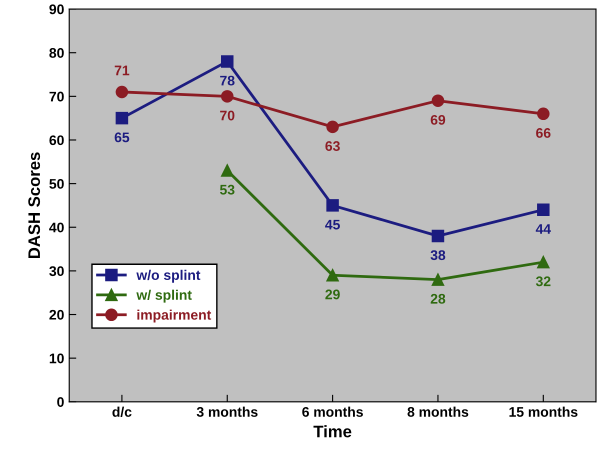 The width and height of the screenshot is (602, 454). Describe the element at coordinates (438, 299) in the screenshot. I see `data-label: 28` at that location.